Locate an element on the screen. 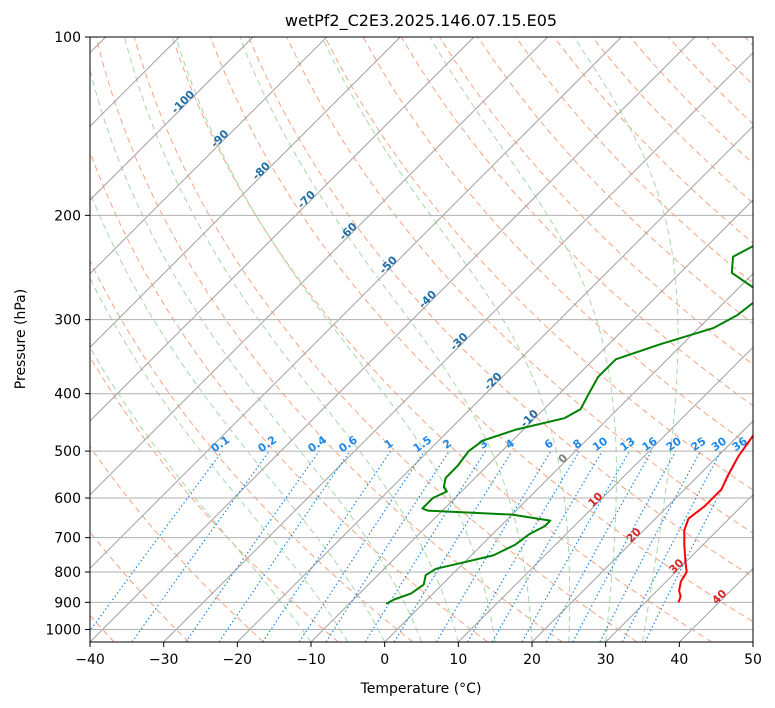 This screenshot has height=708, width=775. y-axis-ticks: 100 200 300 400 500 600 700 800 900 1000 is located at coordinates (67, 334).